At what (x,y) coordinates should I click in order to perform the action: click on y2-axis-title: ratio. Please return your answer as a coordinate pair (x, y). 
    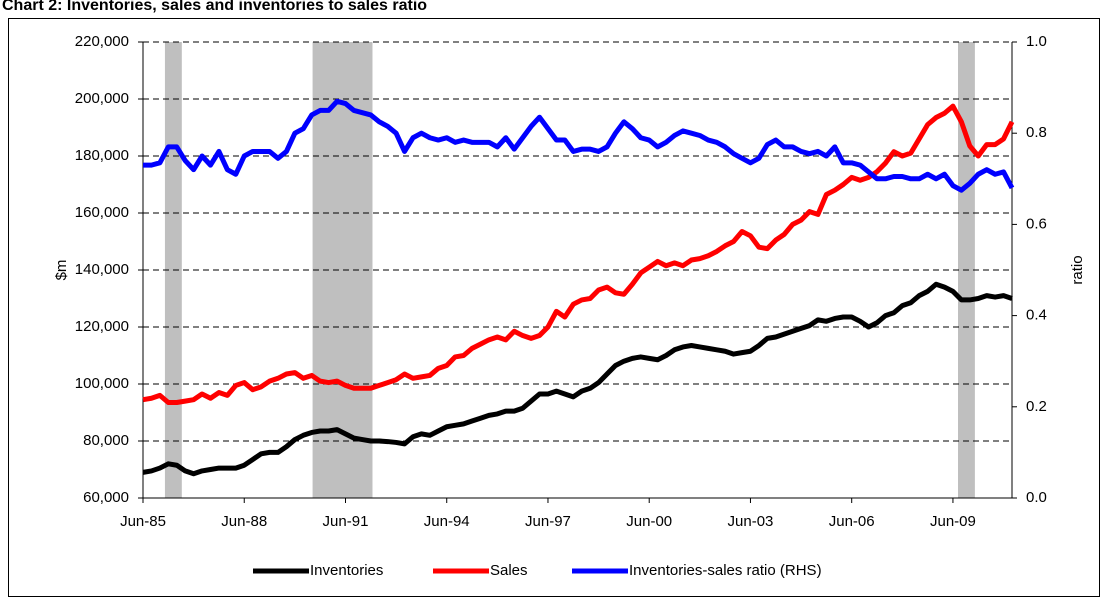
    Looking at the image, I should click on (1077, 269).